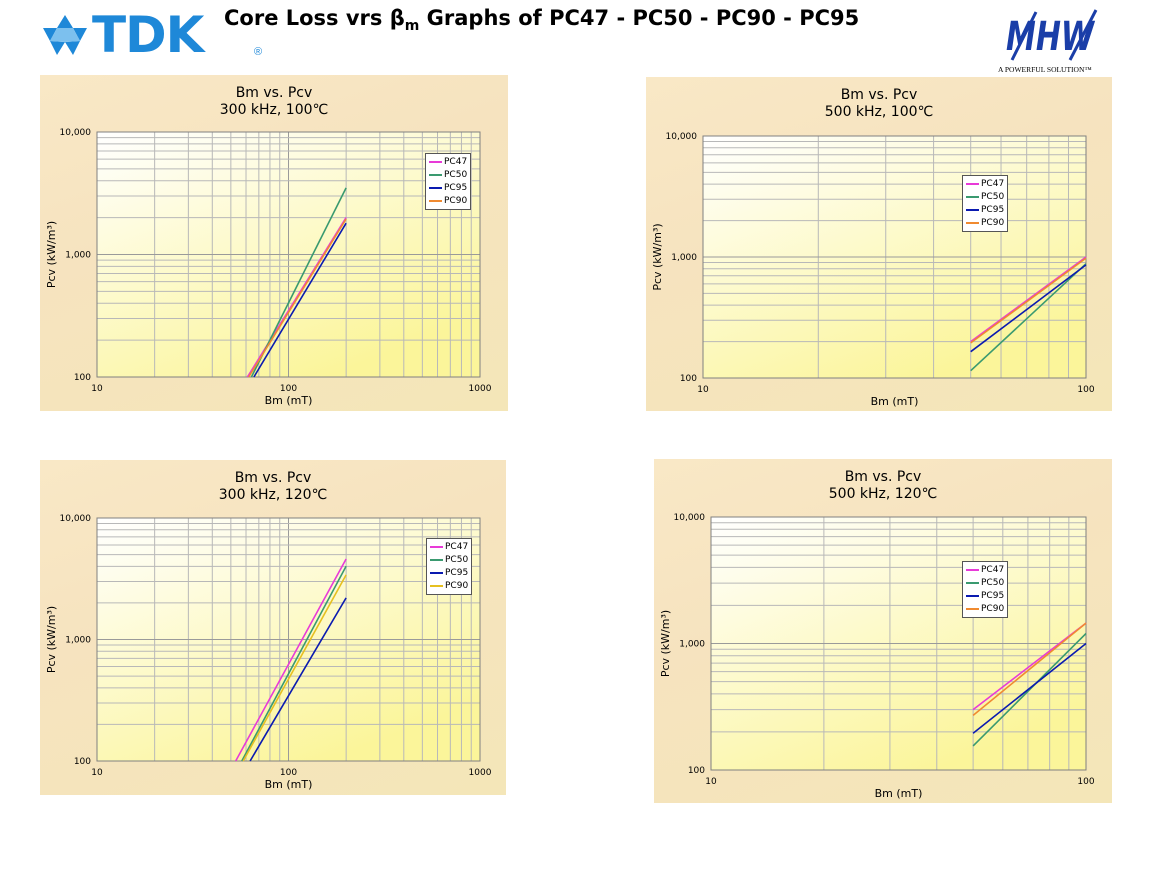  What do you see at coordinates (273, 495) in the screenshot?
I see `chart-subtitle: 300 kHz, 120℃` at bounding box center [273, 495].